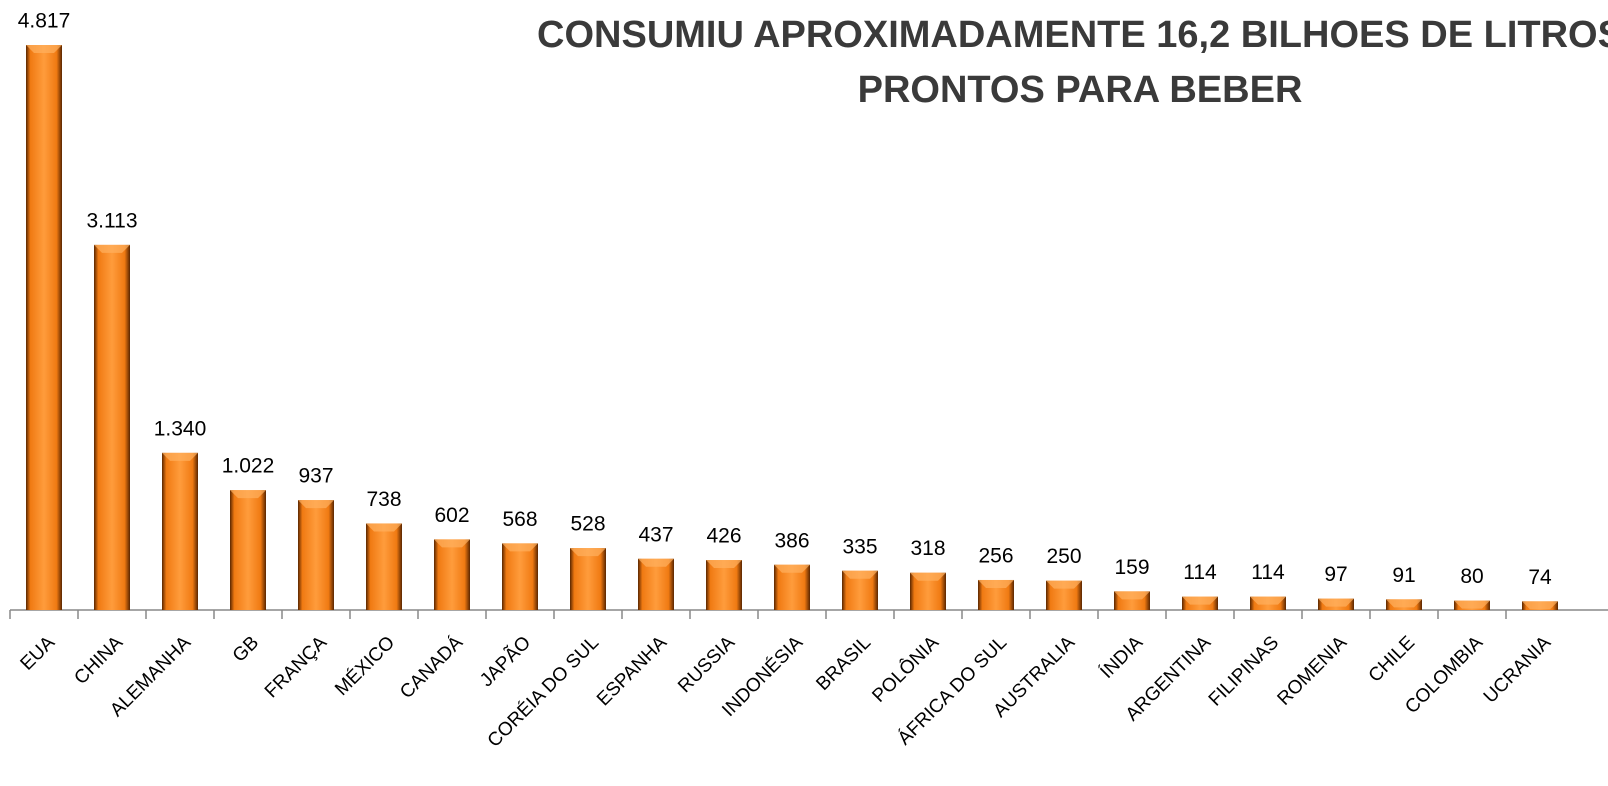  What do you see at coordinates (706, 664) in the screenshot?
I see `x-tick-label: RUSSIA` at bounding box center [706, 664].